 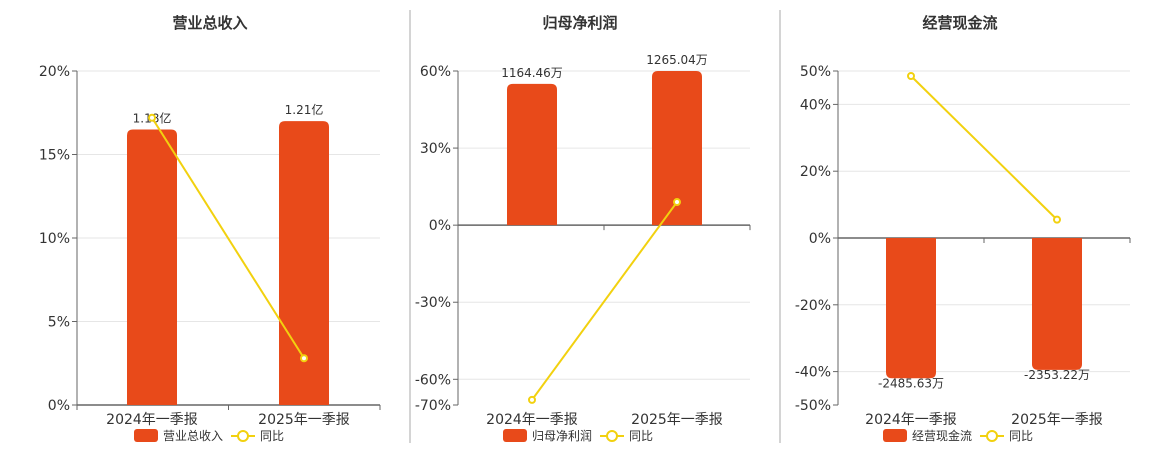 What do you see at coordinates (433, 406) in the screenshot?
I see `y-tick-label: -70%` at bounding box center [433, 406].